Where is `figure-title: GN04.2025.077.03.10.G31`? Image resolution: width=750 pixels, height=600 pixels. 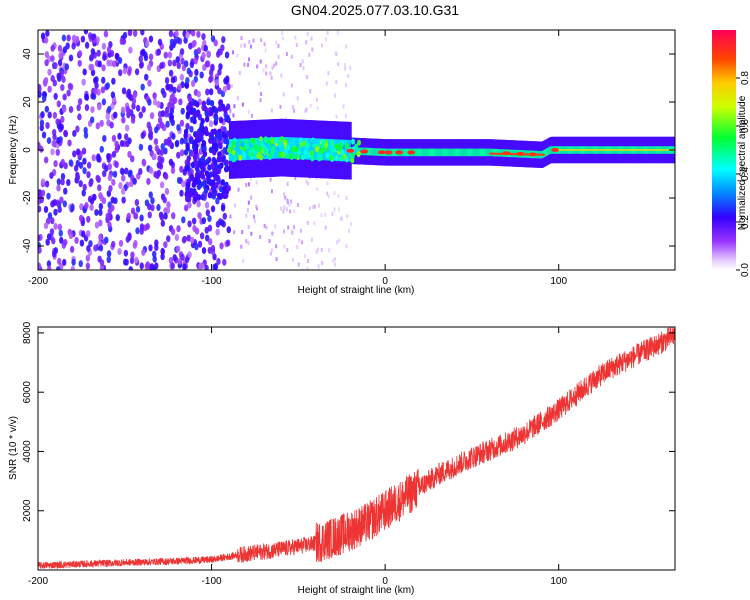 figure-title: GN04.2025.077.03.10.G31 is located at coordinates (375, 10).